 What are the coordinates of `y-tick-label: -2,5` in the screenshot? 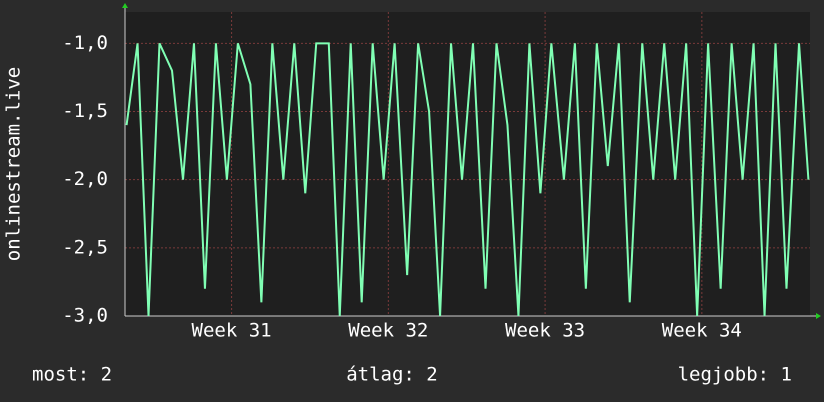 It's located at (85, 247).